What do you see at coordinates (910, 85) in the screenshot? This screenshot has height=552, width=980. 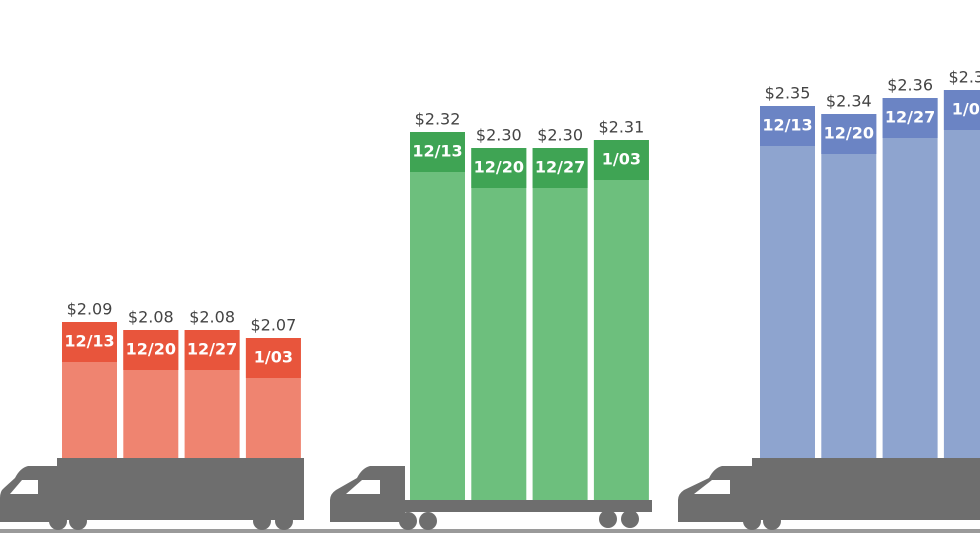 I see `bar-value-label: $2.36` at bounding box center [910, 85].